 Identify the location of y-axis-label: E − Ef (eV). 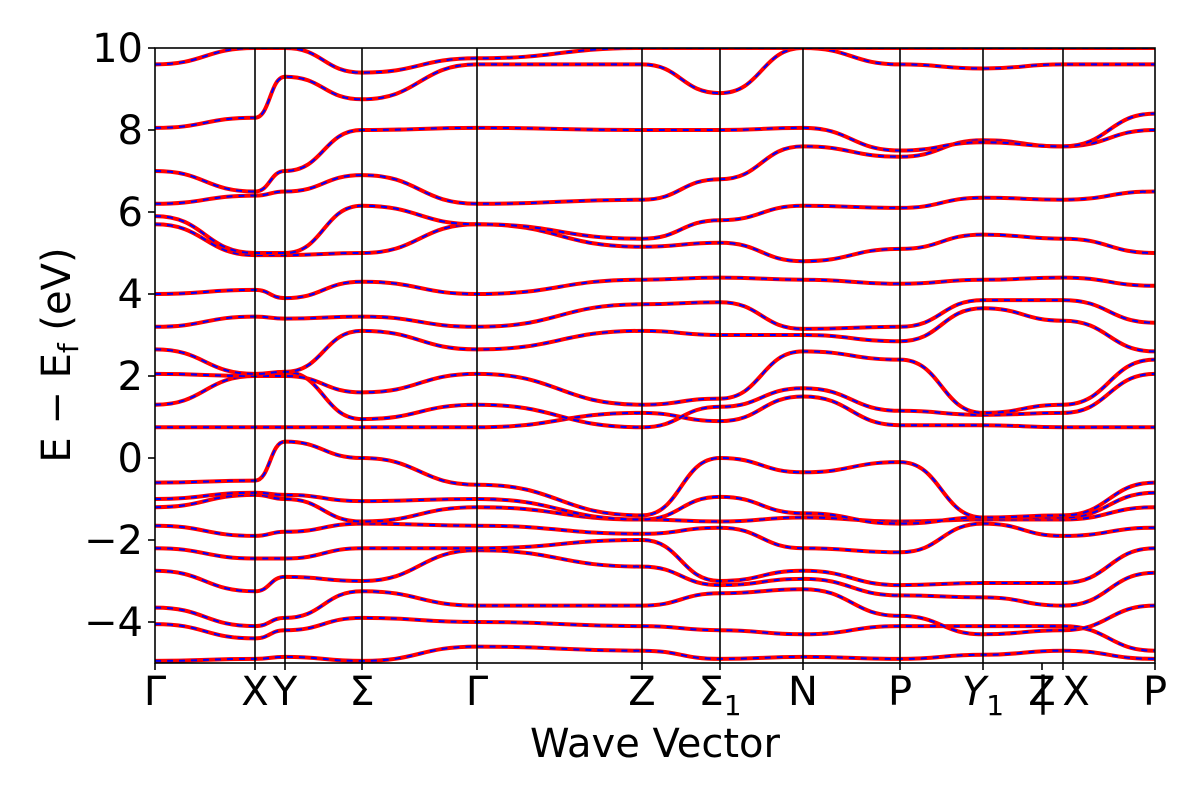
(59, 354).